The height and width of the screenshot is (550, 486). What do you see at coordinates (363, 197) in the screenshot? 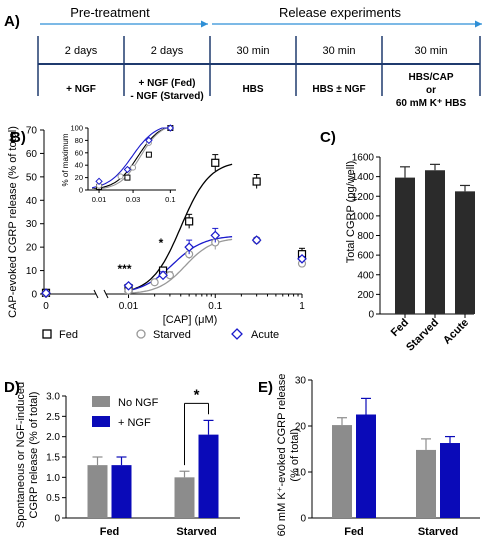
I see `panel-c-ytick-label-6: 1200` at bounding box center [363, 197].